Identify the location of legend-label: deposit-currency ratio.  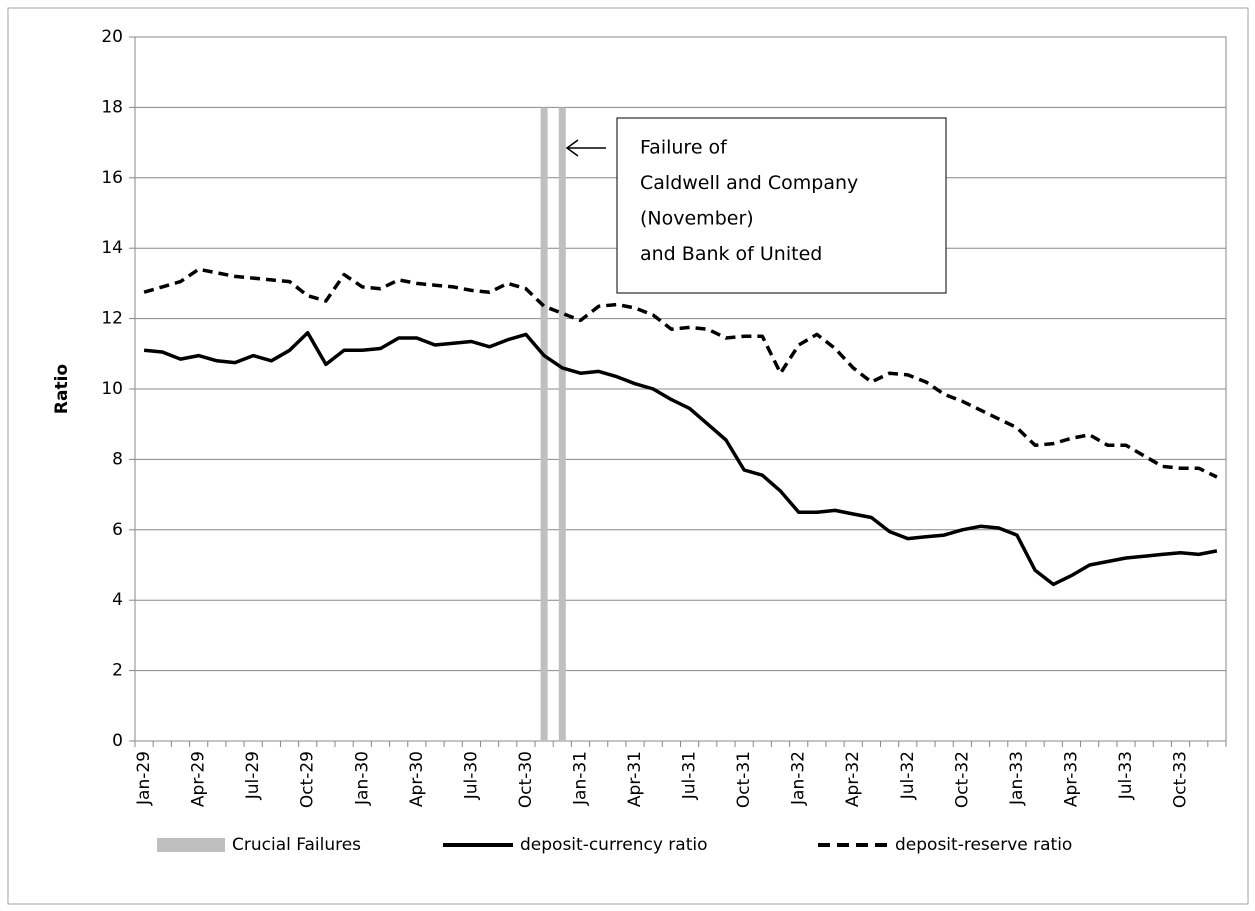
(614, 845).